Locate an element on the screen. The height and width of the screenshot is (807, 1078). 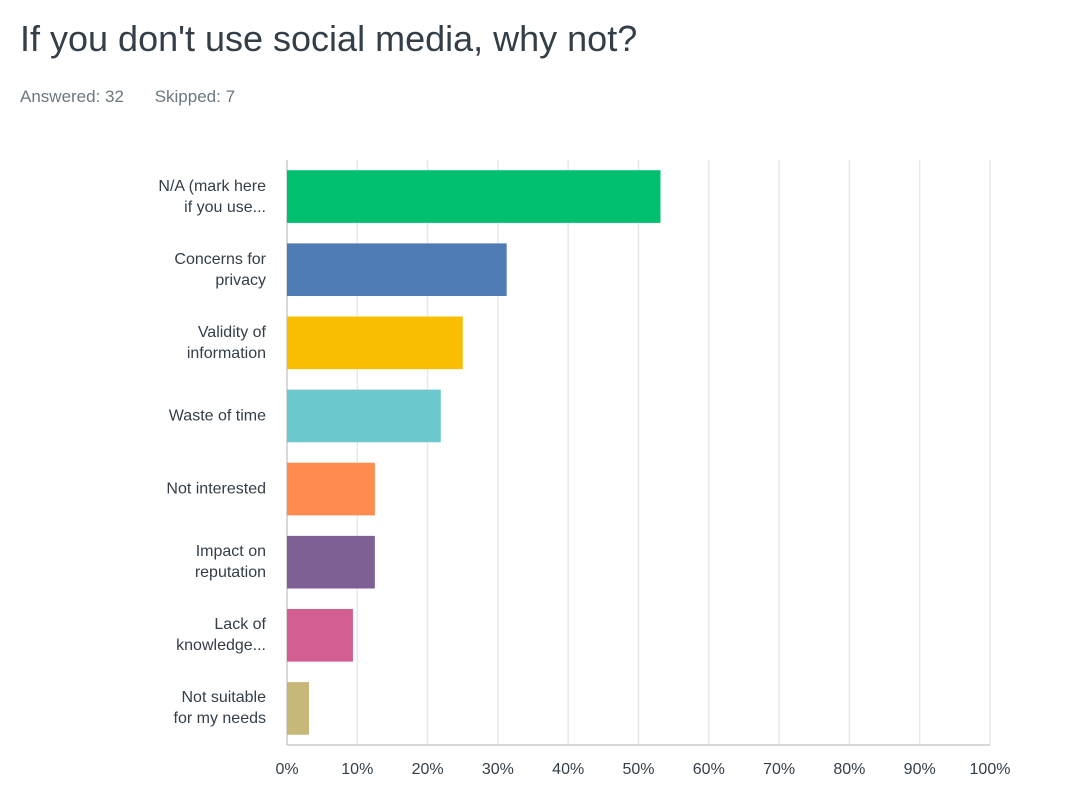
category-label: Not suitable for my needs is located at coordinates (219, 708).